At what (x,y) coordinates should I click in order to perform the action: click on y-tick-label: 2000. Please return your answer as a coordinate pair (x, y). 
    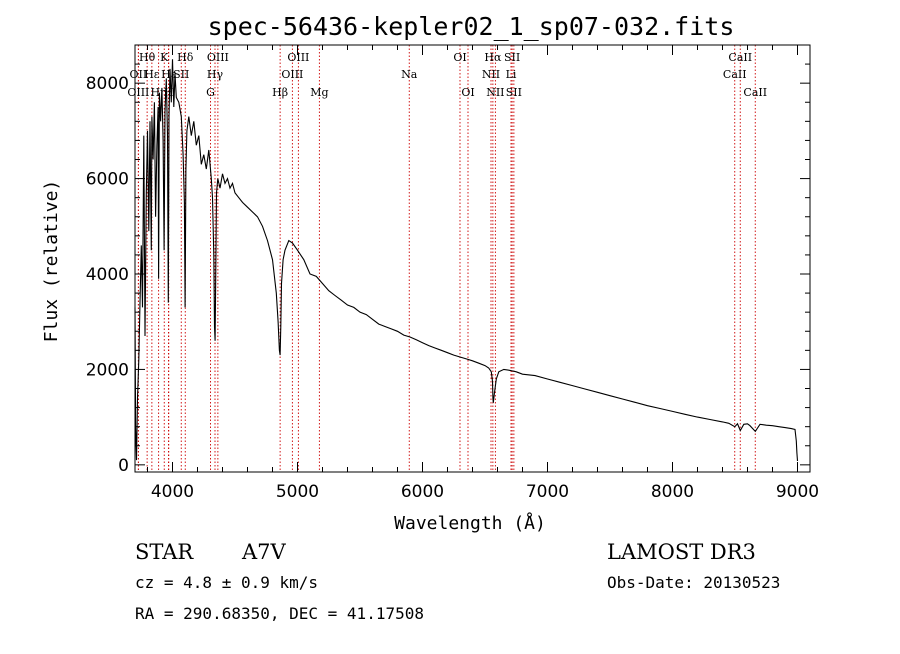
    Looking at the image, I should click on (107, 370).